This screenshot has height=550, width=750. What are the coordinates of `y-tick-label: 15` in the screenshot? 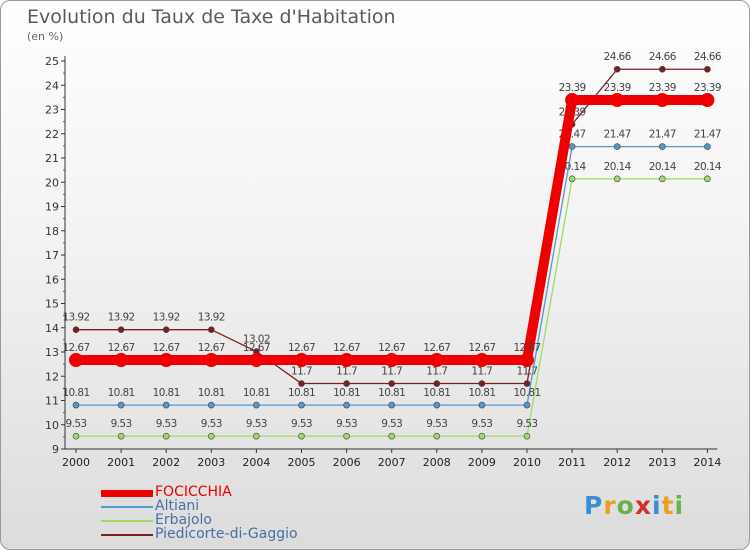 It's located at (52, 304).